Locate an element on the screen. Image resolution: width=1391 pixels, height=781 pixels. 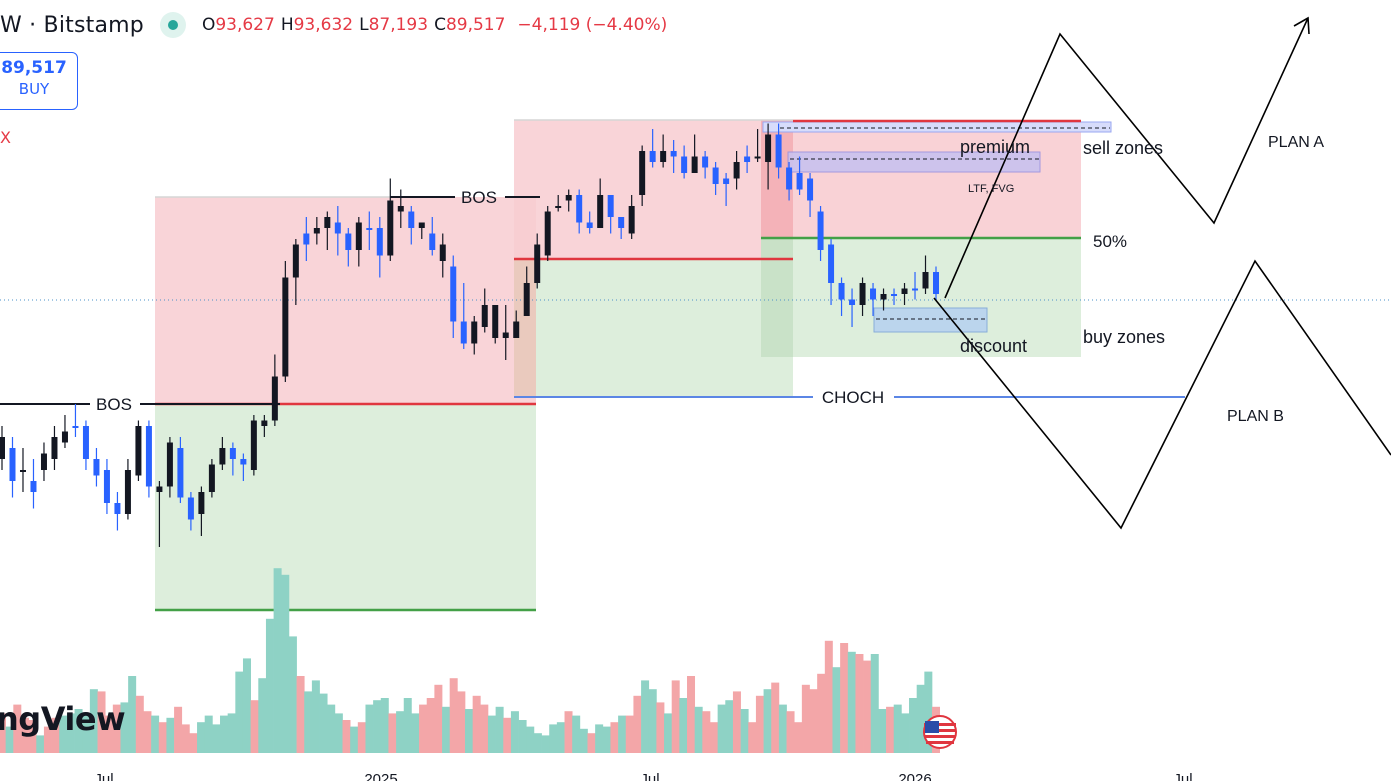
plan-a-path is located at coordinates (1126, 158).